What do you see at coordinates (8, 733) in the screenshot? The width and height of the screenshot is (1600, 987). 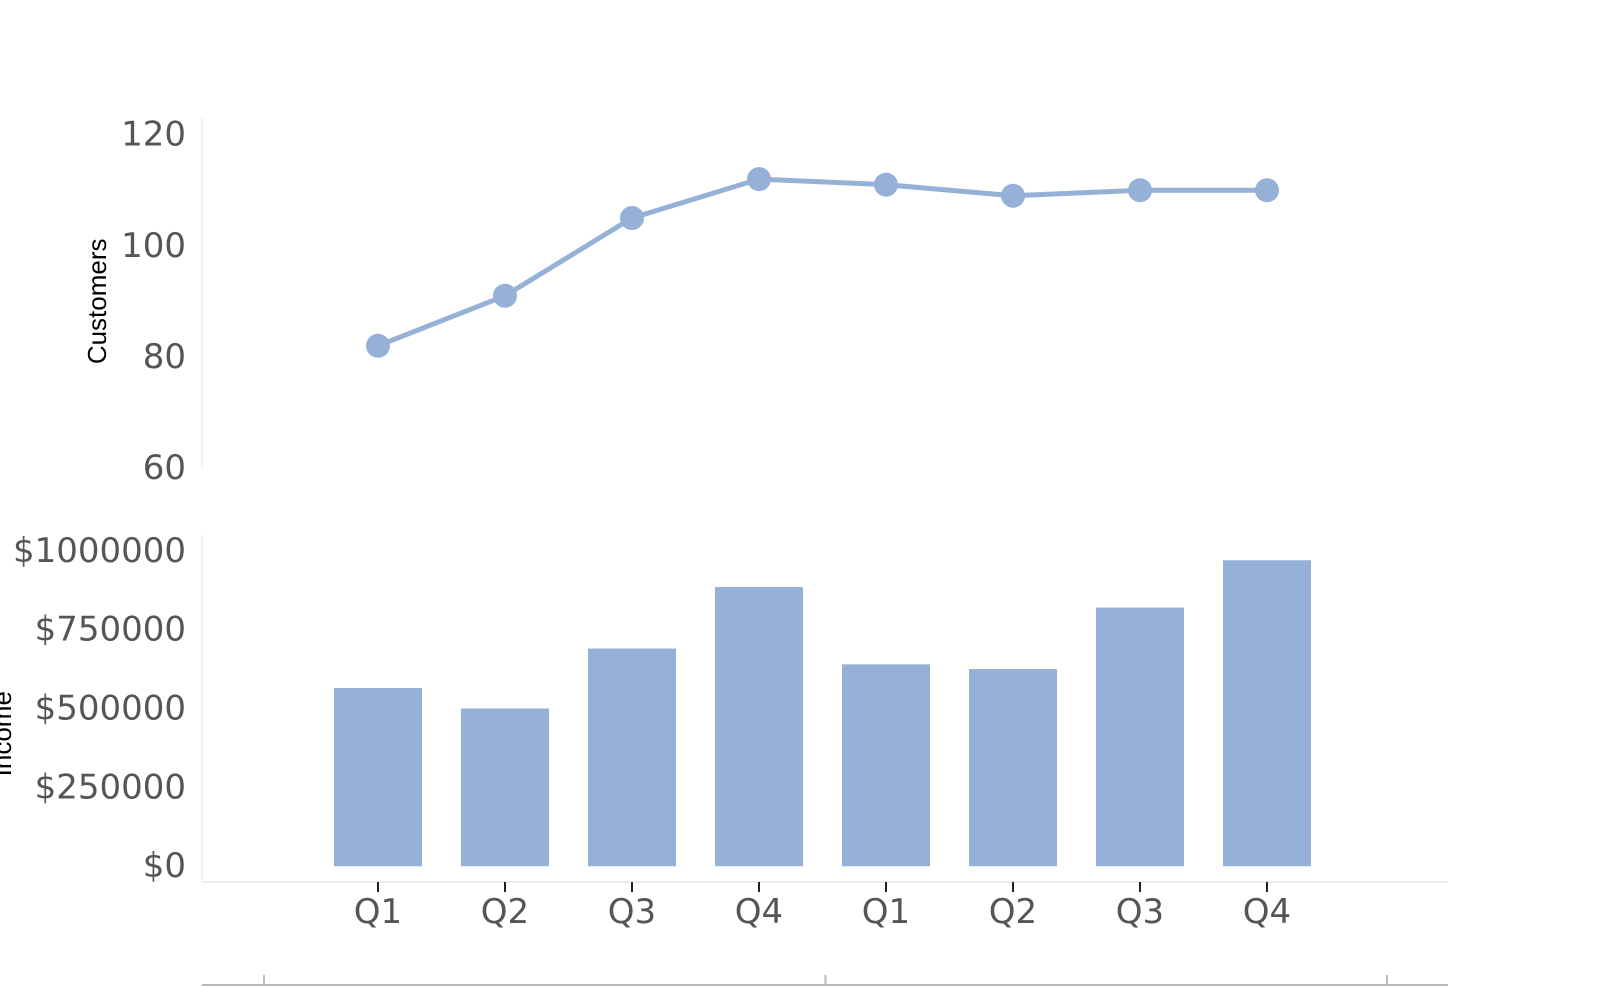 I see `income-y-axis-title: Income` at bounding box center [8, 733].